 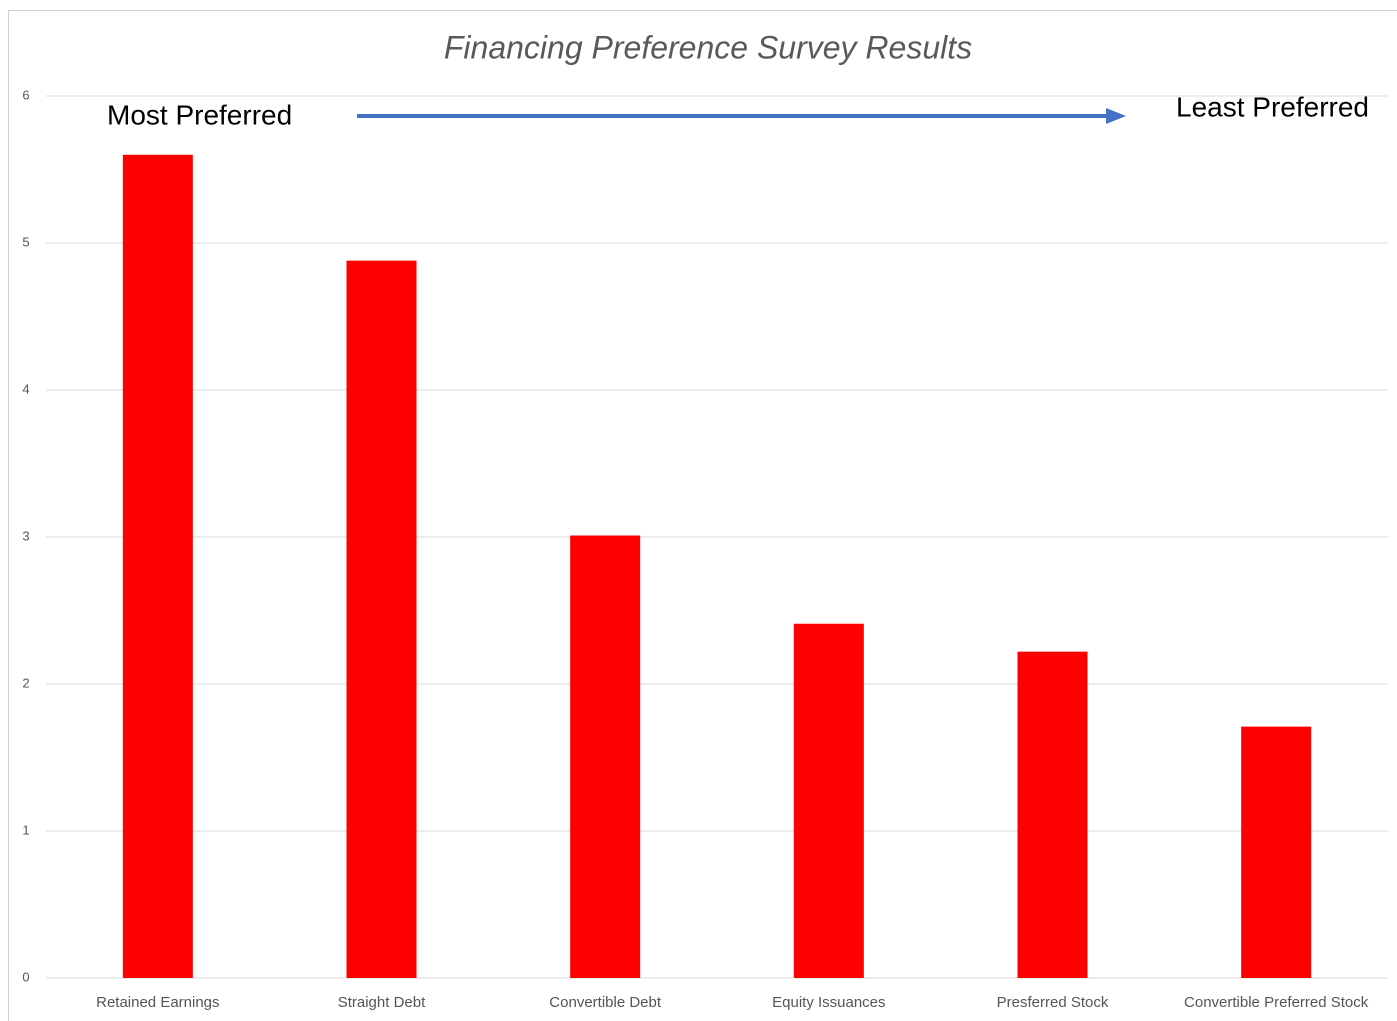 What do you see at coordinates (382, 1002) in the screenshot?
I see `x-tick-label: Straight Debt` at bounding box center [382, 1002].